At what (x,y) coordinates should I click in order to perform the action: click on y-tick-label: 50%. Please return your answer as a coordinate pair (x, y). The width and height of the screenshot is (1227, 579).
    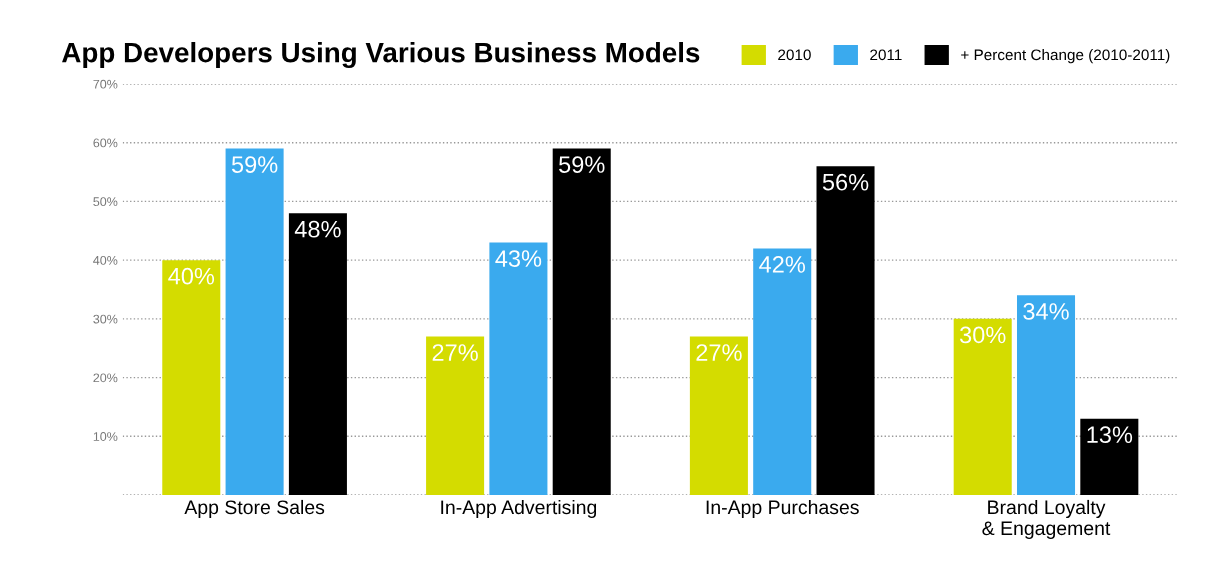
    Looking at the image, I should click on (105, 202).